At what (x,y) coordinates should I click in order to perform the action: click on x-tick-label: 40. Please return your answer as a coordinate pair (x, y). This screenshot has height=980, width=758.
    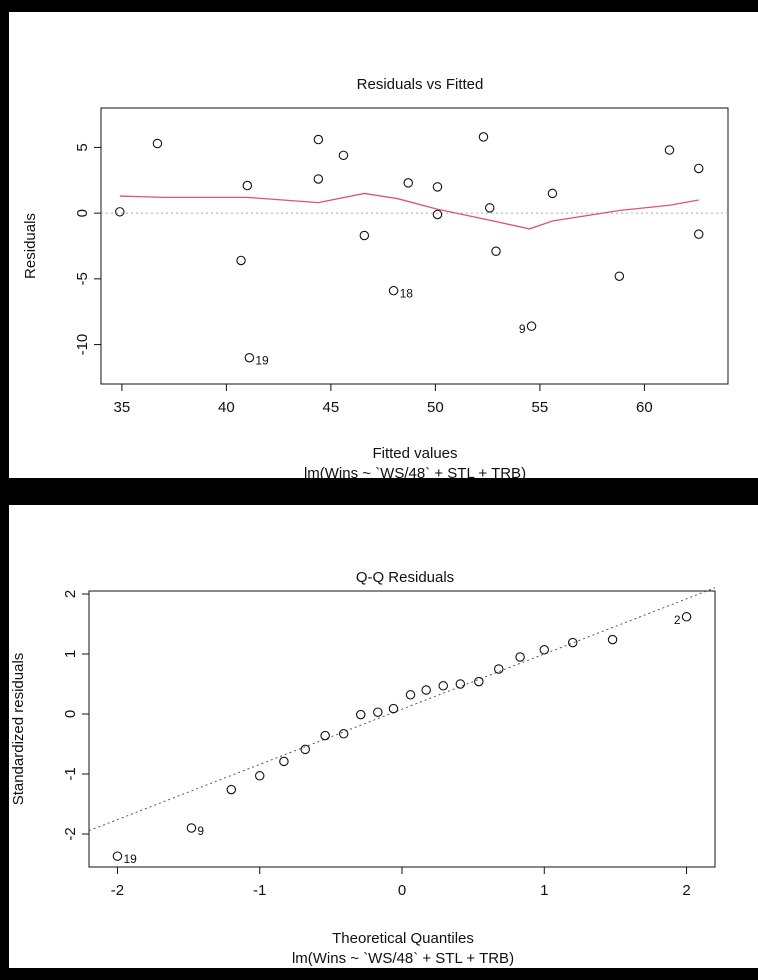
    Looking at the image, I should click on (226, 407).